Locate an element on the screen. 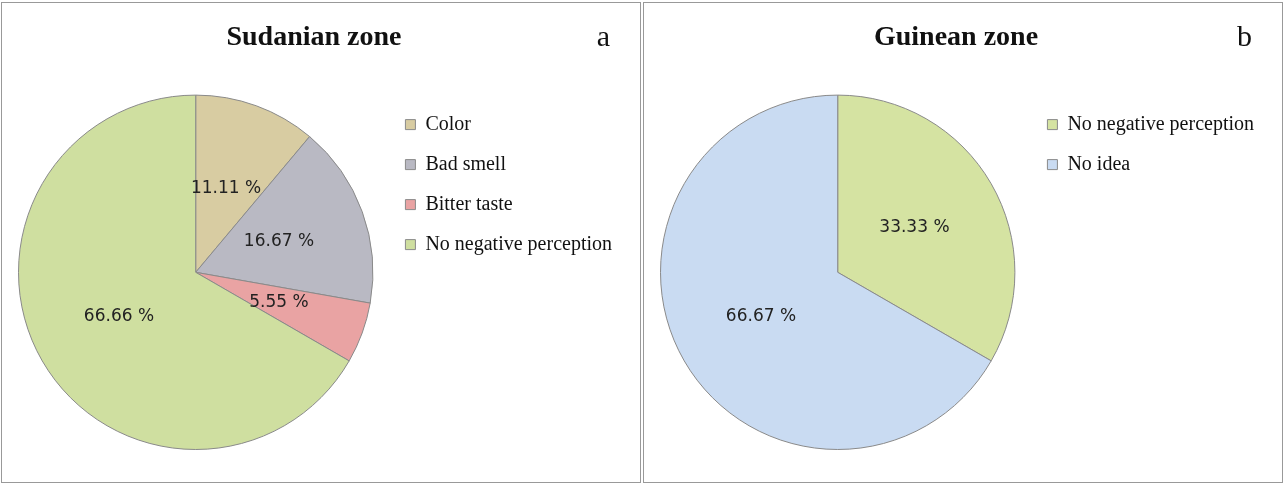  legend-label: No idea is located at coordinates (1099, 162).